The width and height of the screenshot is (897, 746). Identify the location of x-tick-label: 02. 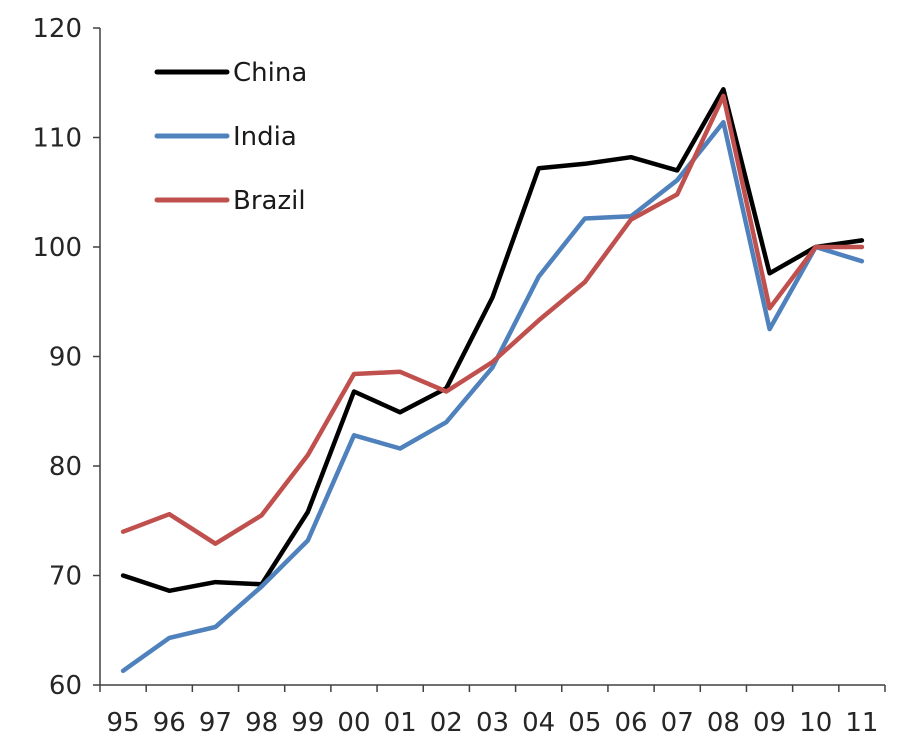
(446, 723).